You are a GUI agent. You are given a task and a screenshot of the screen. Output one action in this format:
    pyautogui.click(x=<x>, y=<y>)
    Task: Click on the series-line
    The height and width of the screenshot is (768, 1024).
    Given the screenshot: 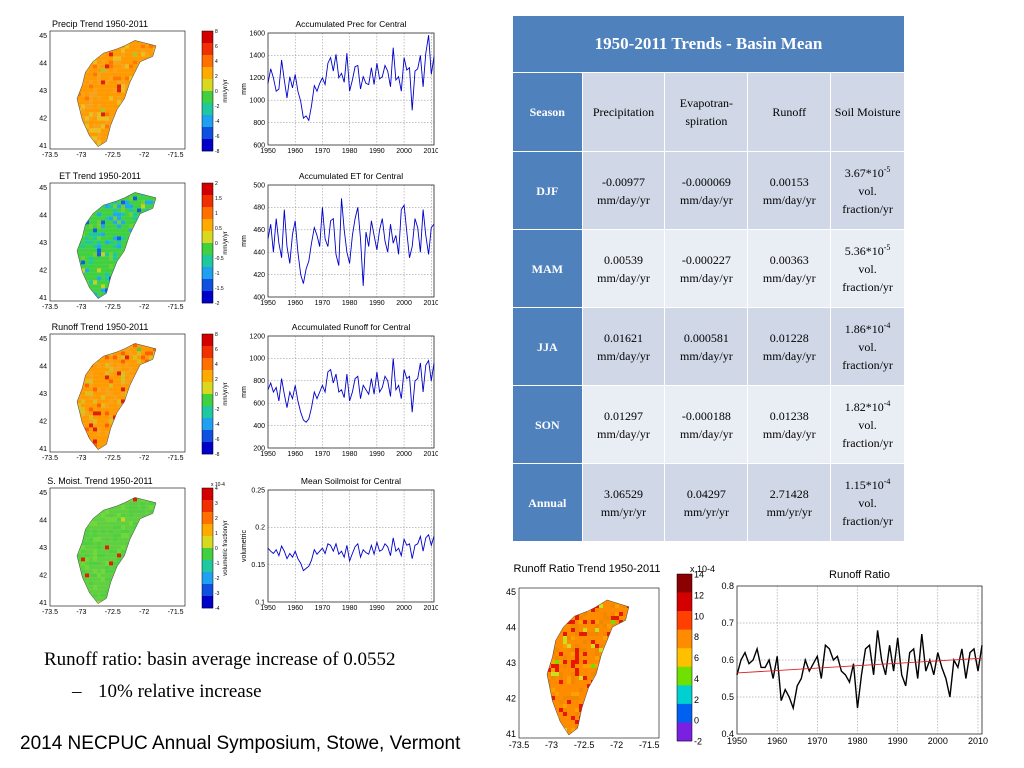 What is the action you would take?
    pyautogui.click(x=859, y=670)
    